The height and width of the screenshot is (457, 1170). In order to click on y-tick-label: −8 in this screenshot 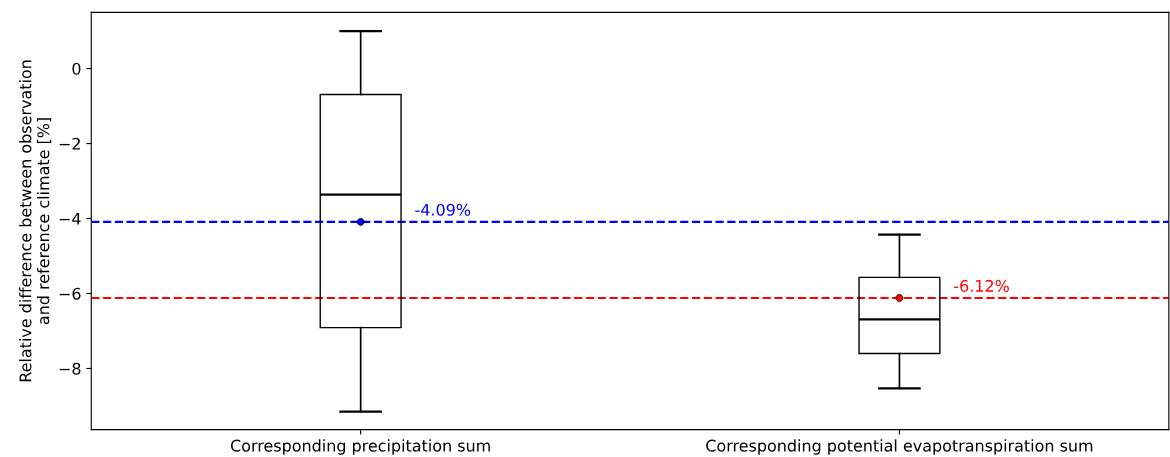, I will do `click(70, 368)`.